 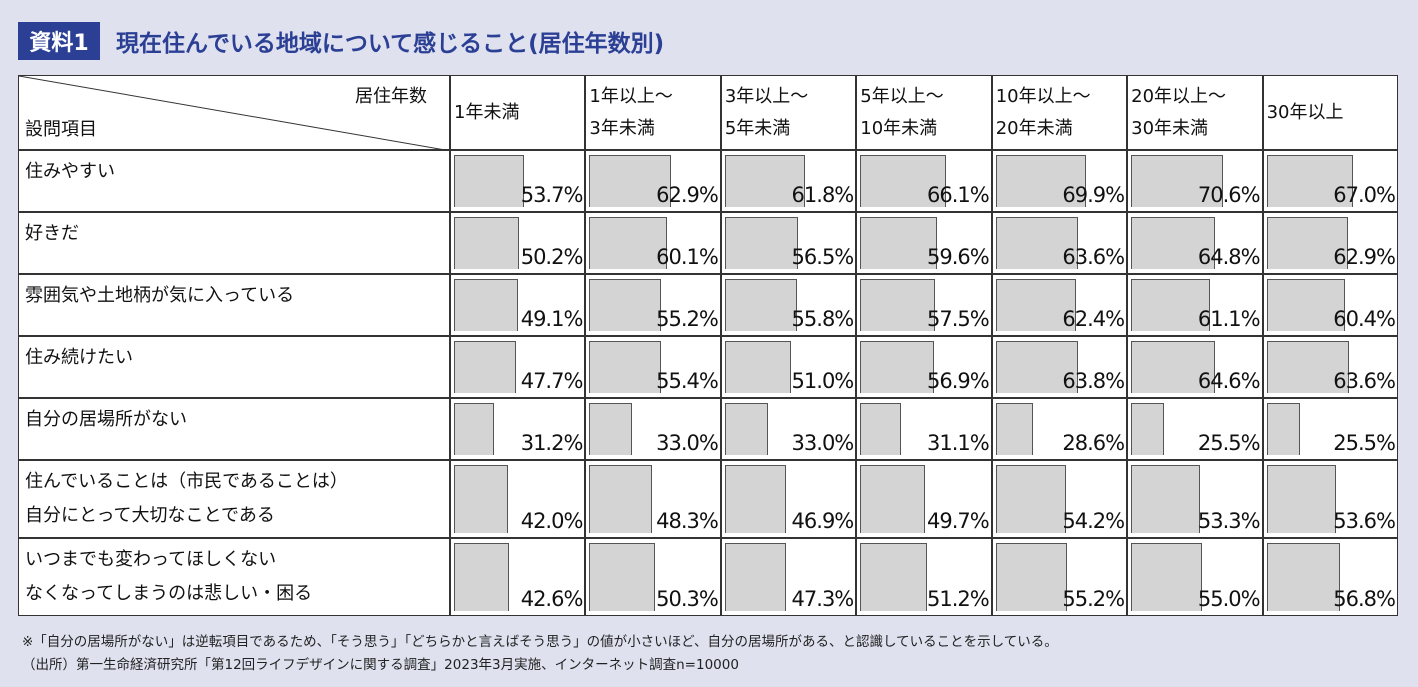 What do you see at coordinates (518, 112) in the screenshot?
I see `column-header: 1年未満` at bounding box center [518, 112].